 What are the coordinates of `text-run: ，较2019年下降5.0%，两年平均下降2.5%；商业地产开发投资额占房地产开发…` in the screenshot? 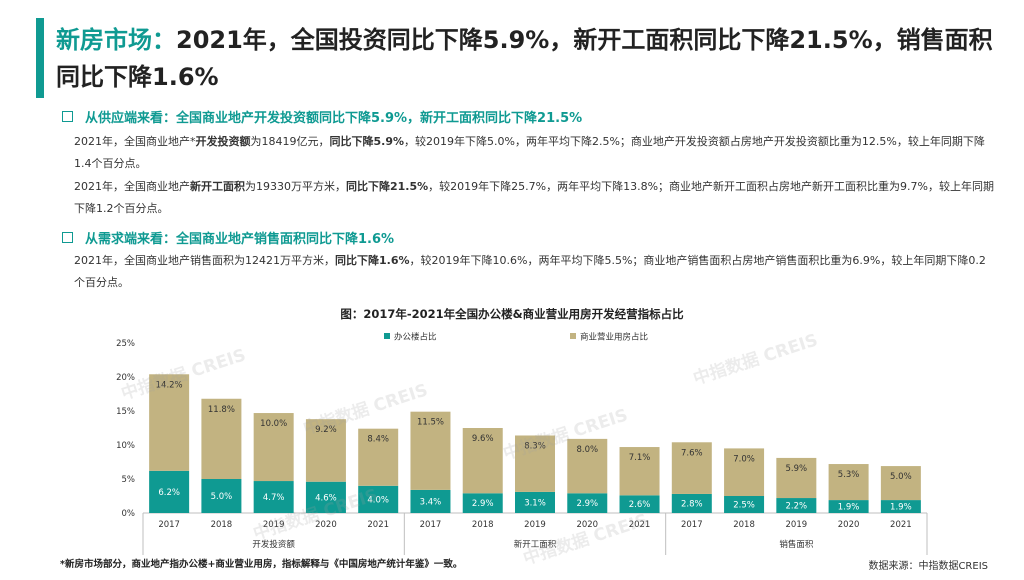 It's located at (529, 152).